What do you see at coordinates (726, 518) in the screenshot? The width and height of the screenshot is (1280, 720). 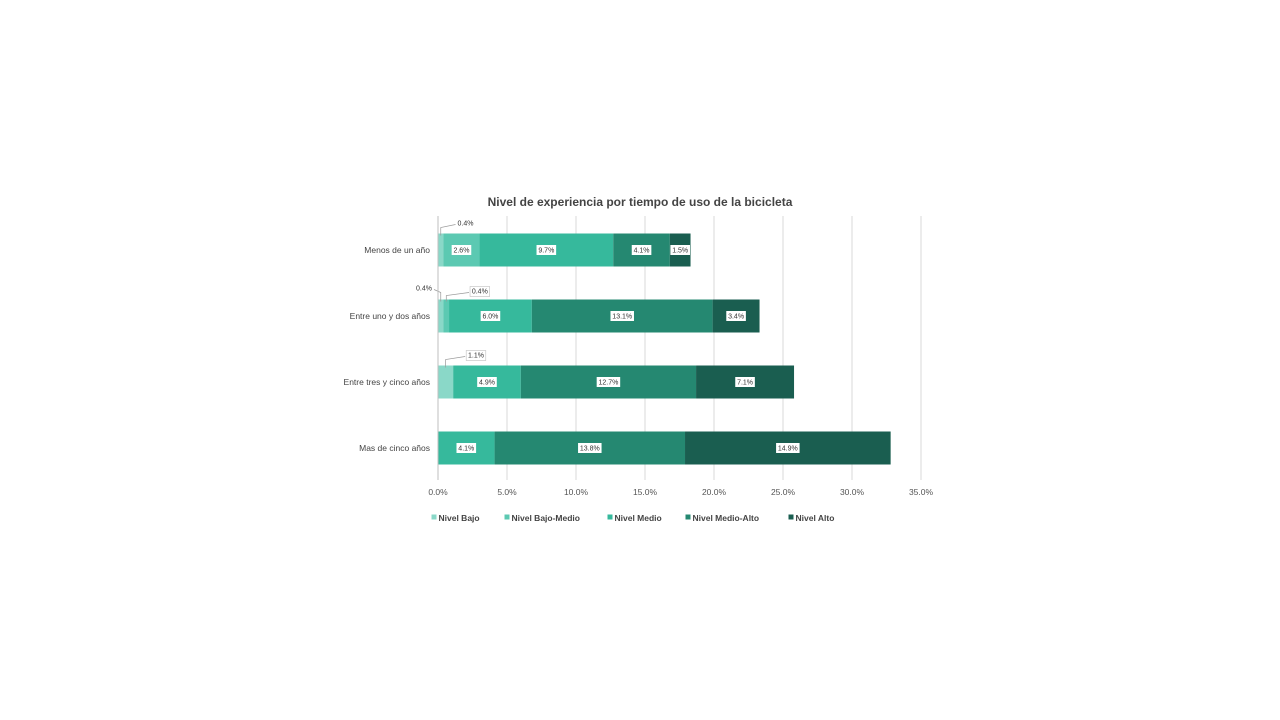 I see `legend-label: Nivel Medio-Alto` at bounding box center [726, 518].